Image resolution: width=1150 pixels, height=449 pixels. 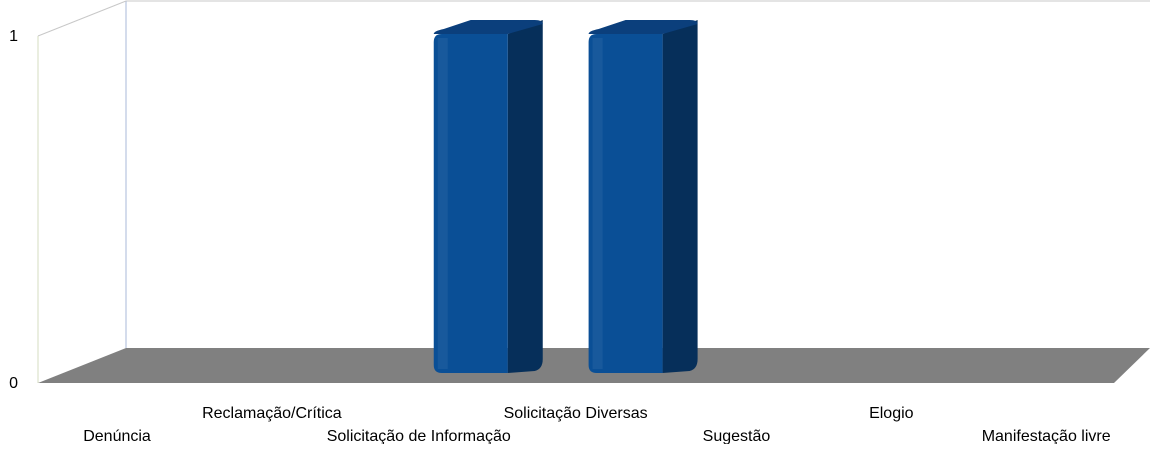 What do you see at coordinates (1046, 436) in the screenshot?
I see `x-tick-label: Manifestação livre` at bounding box center [1046, 436].